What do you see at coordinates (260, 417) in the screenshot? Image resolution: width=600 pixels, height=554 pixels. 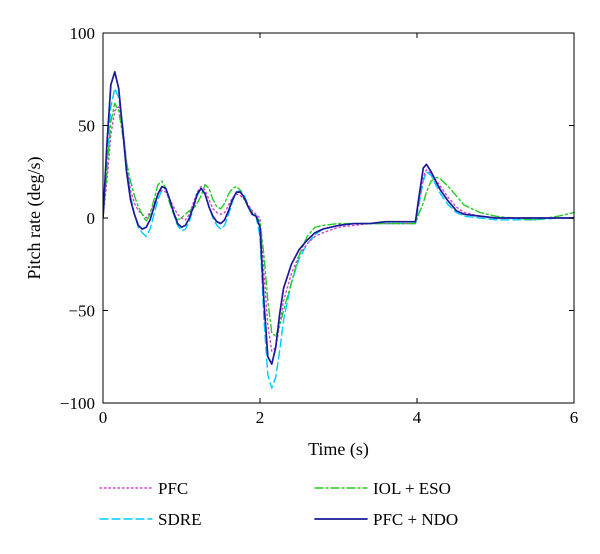 I see `x-tick-label: 2` at bounding box center [260, 417].